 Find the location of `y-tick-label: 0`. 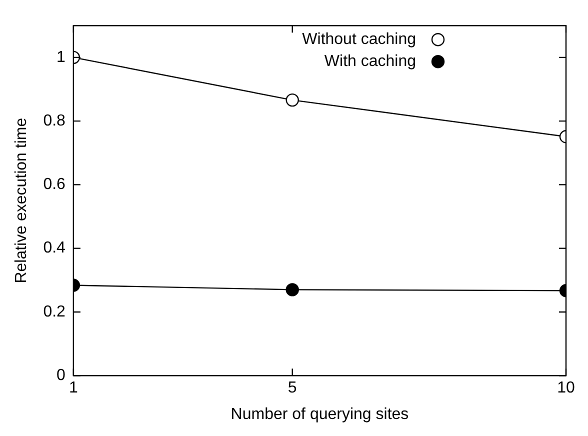

y-tick-label: 0 is located at coordinates (61, 375).